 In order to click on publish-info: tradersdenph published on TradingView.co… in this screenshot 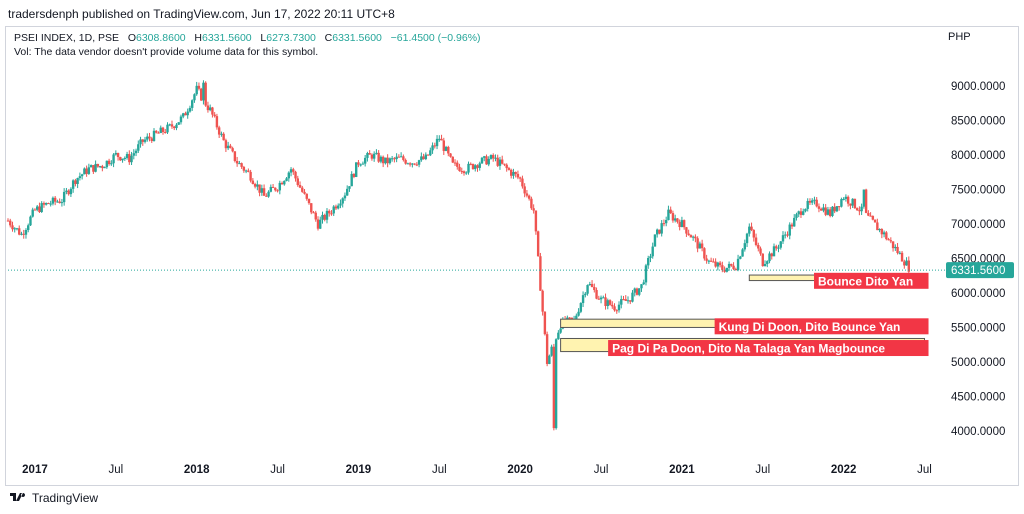, I will do `click(201, 14)`.